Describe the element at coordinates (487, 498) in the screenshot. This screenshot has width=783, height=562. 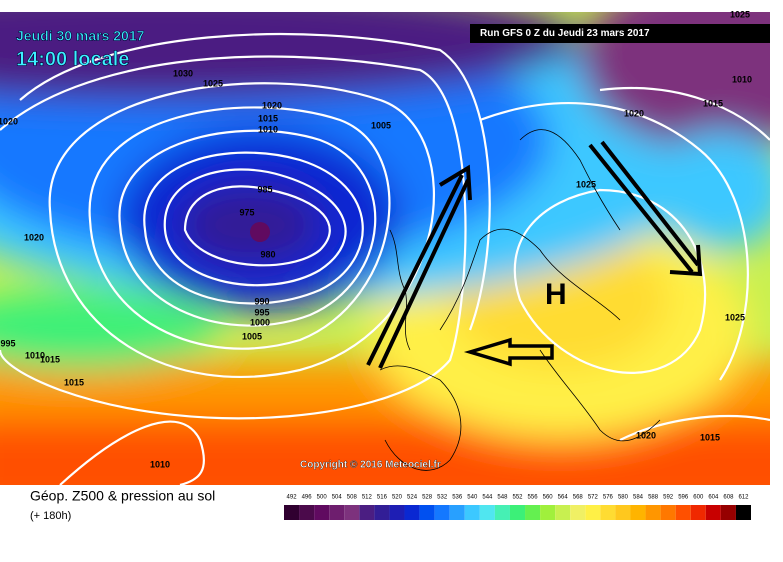
I see `legend-tick-label: 544` at that location.